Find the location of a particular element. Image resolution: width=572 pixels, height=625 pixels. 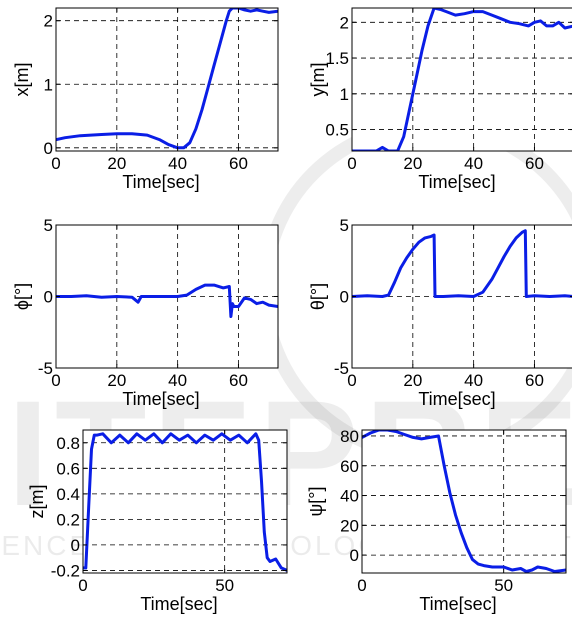

y-tick-label: 0.4 is located at coordinates (68, 494).